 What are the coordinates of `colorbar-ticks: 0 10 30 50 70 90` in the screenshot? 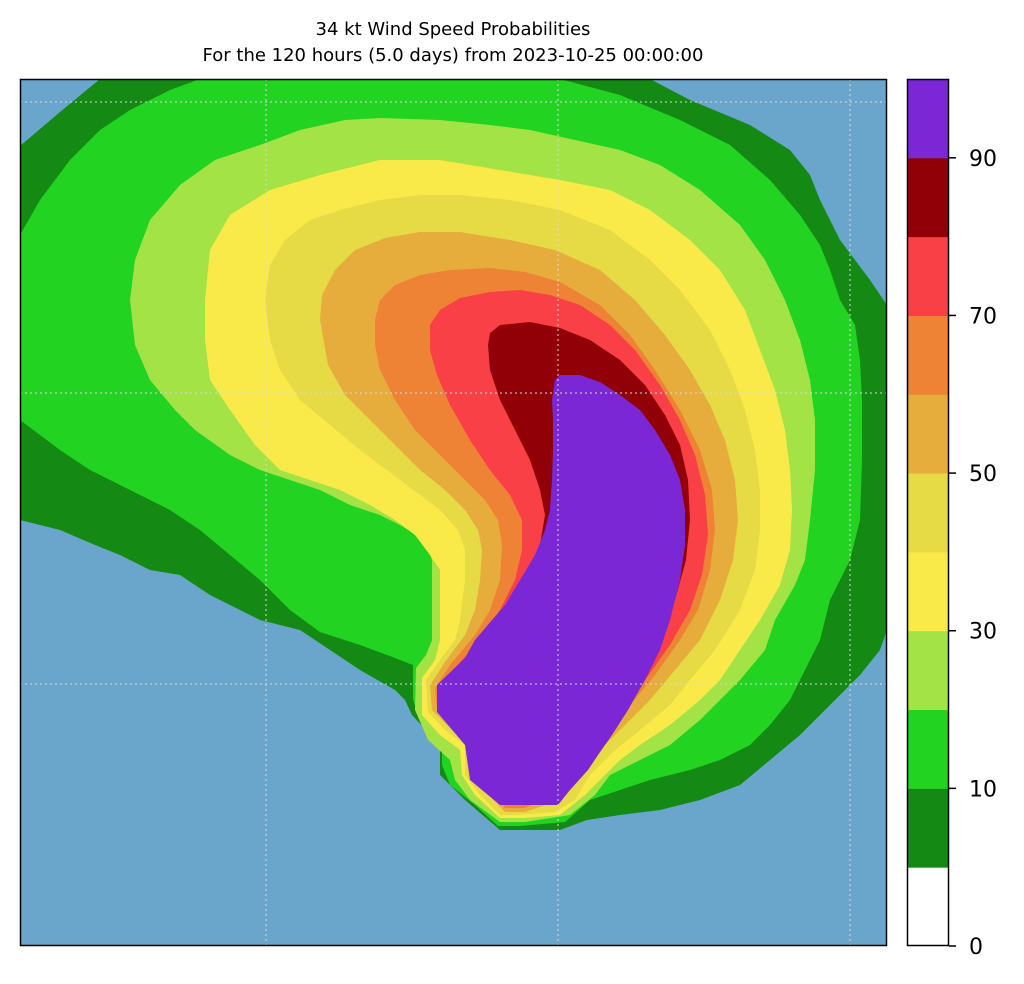 It's located at (973, 553).